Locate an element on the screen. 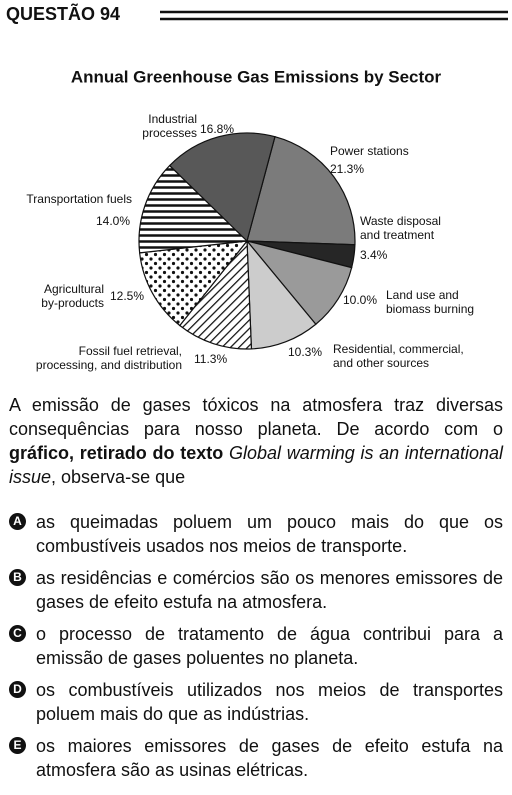 Image resolution: width=512 pixels, height=795 pixels. value-label: 10.3% is located at coordinates (305, 352).